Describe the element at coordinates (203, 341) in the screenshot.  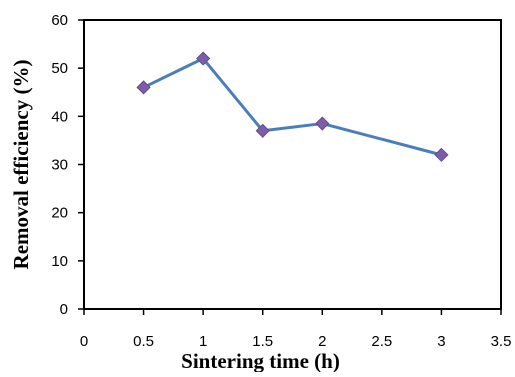
I see `x-tick-label: 1` at that location.